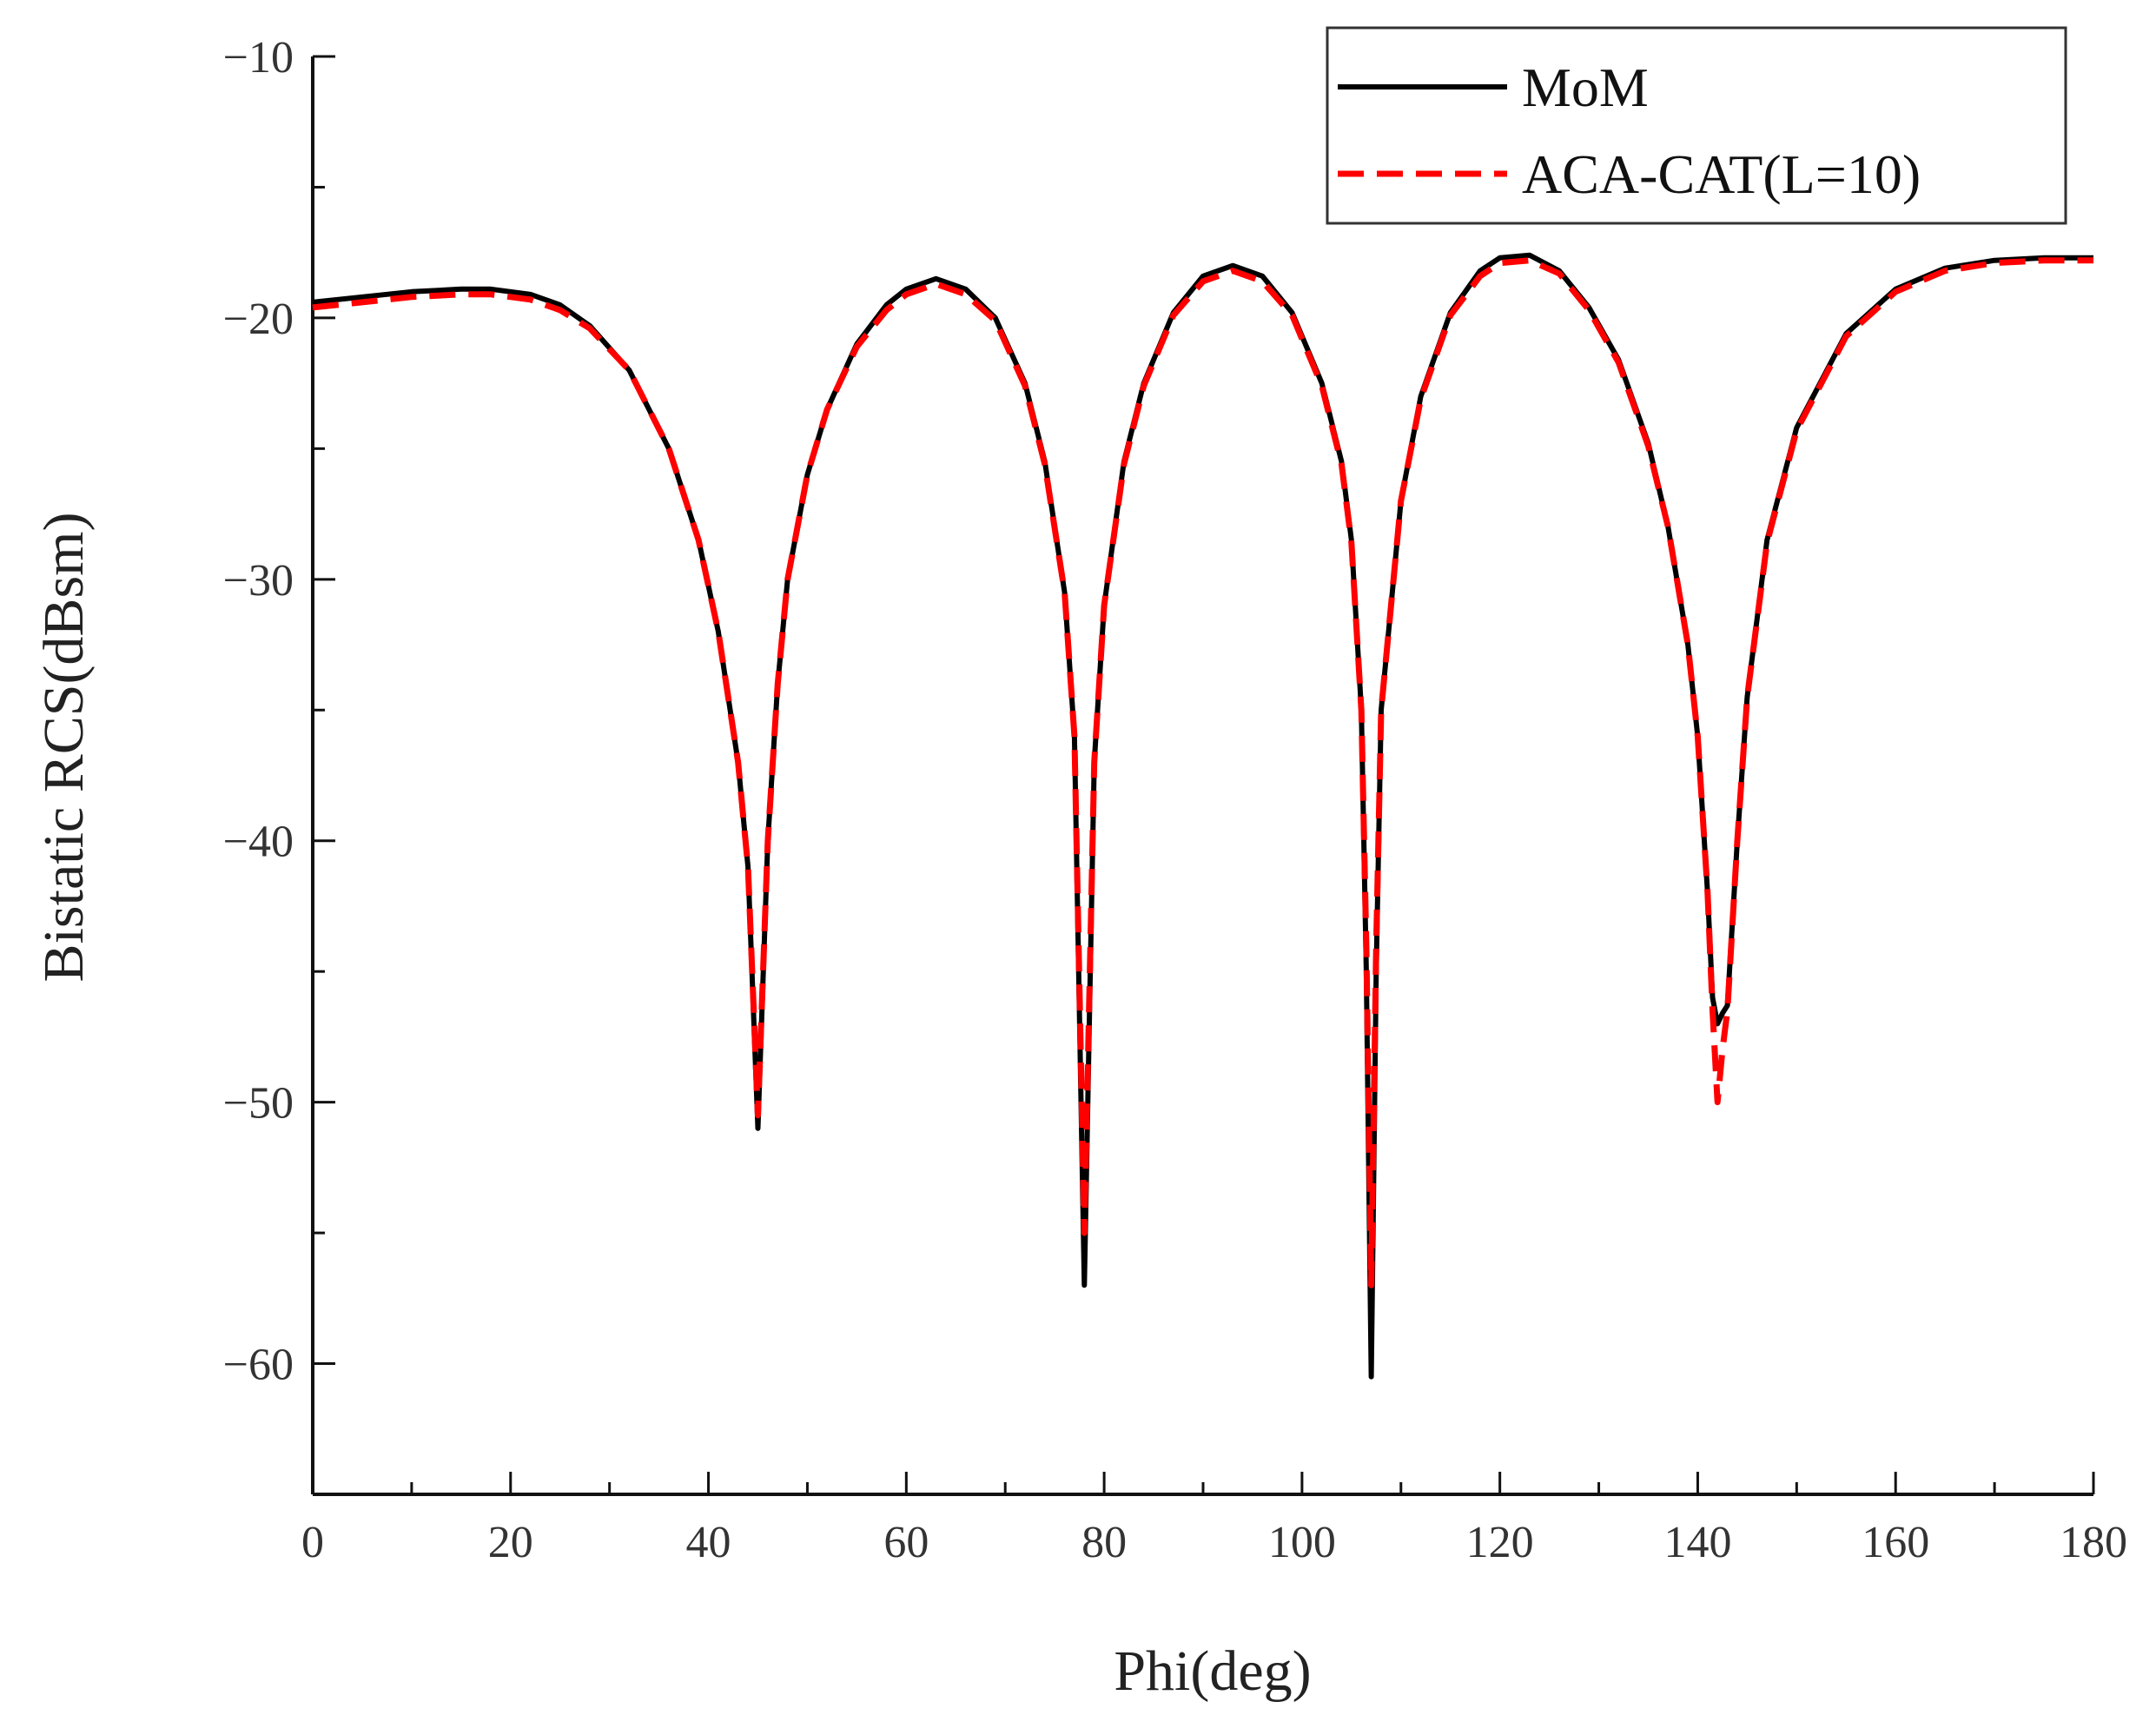 Image resolution: width=2156 pixels, height=1735 pixels. Describe the element at coordinates (258, 1104) in the screenshot. I see `y-tick-label: −50` at that location.